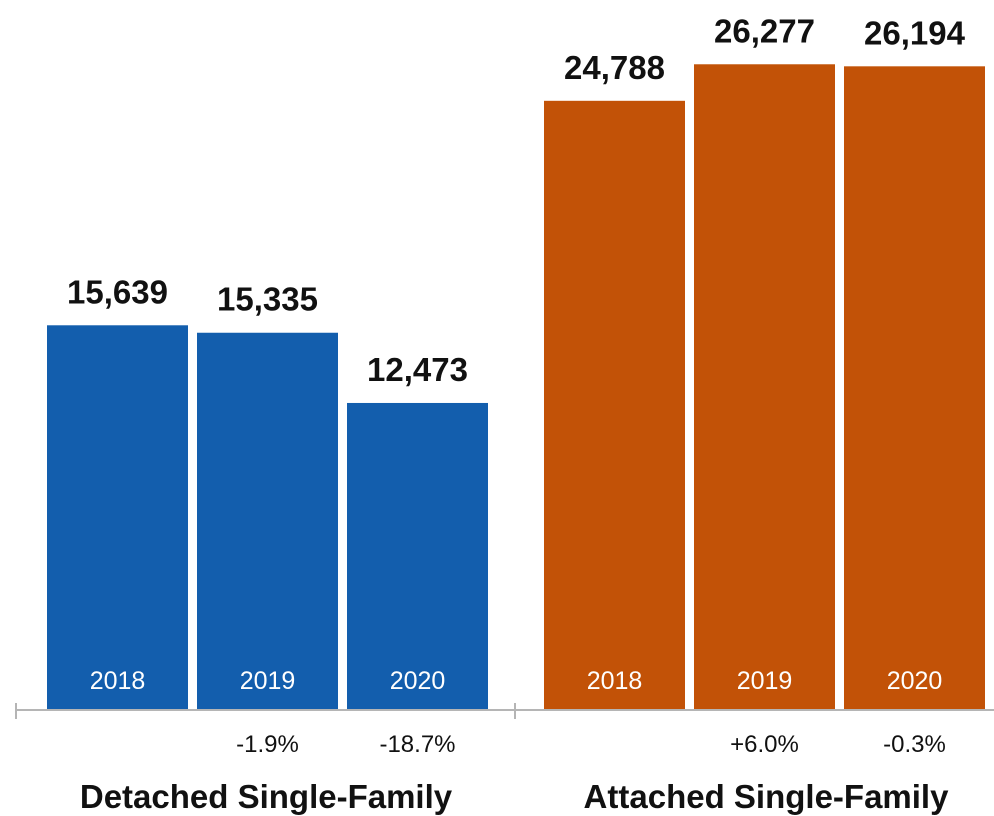 The width and height of the screenshot is (994, 816). I want to click on bar-change-label: -18.7%, so click(417, 744).